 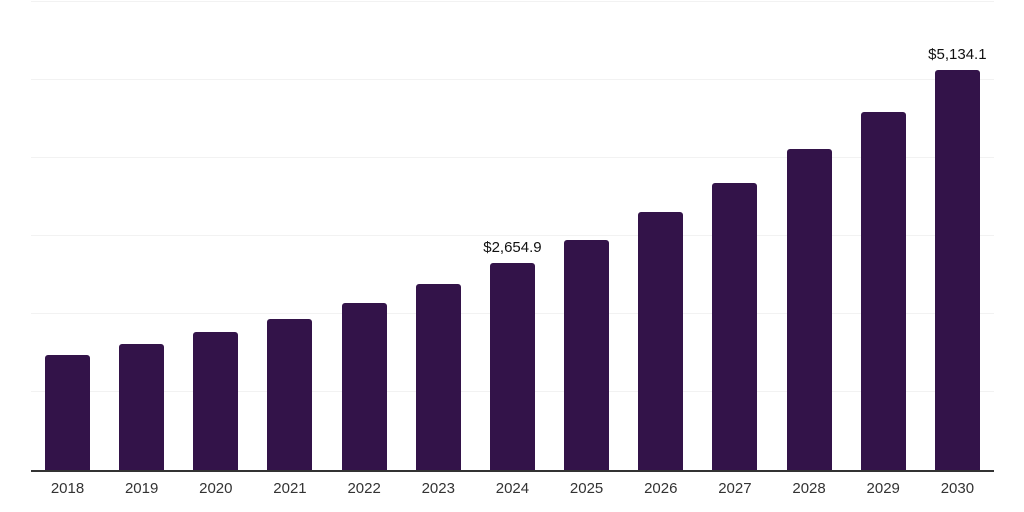 I want to click on bar-2026, so click(x=661, y=340).